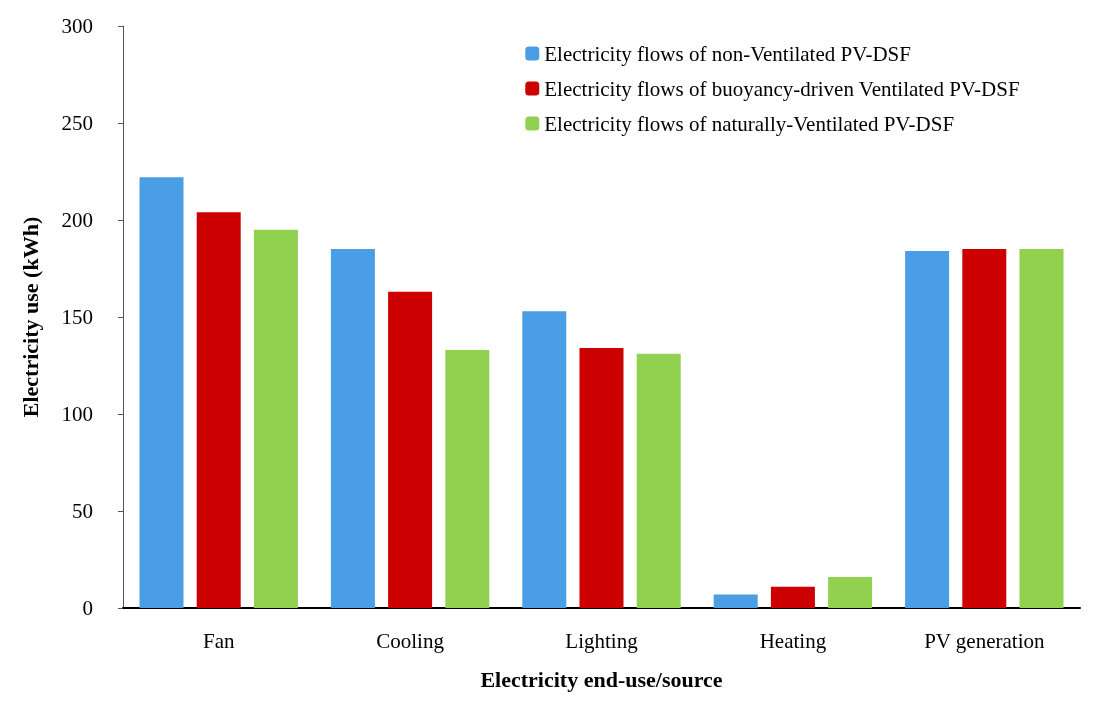 Image resolution: width=1093 pixels, height=717 pixels. I want to click on y-tick-label: 200, so click(77, 220).